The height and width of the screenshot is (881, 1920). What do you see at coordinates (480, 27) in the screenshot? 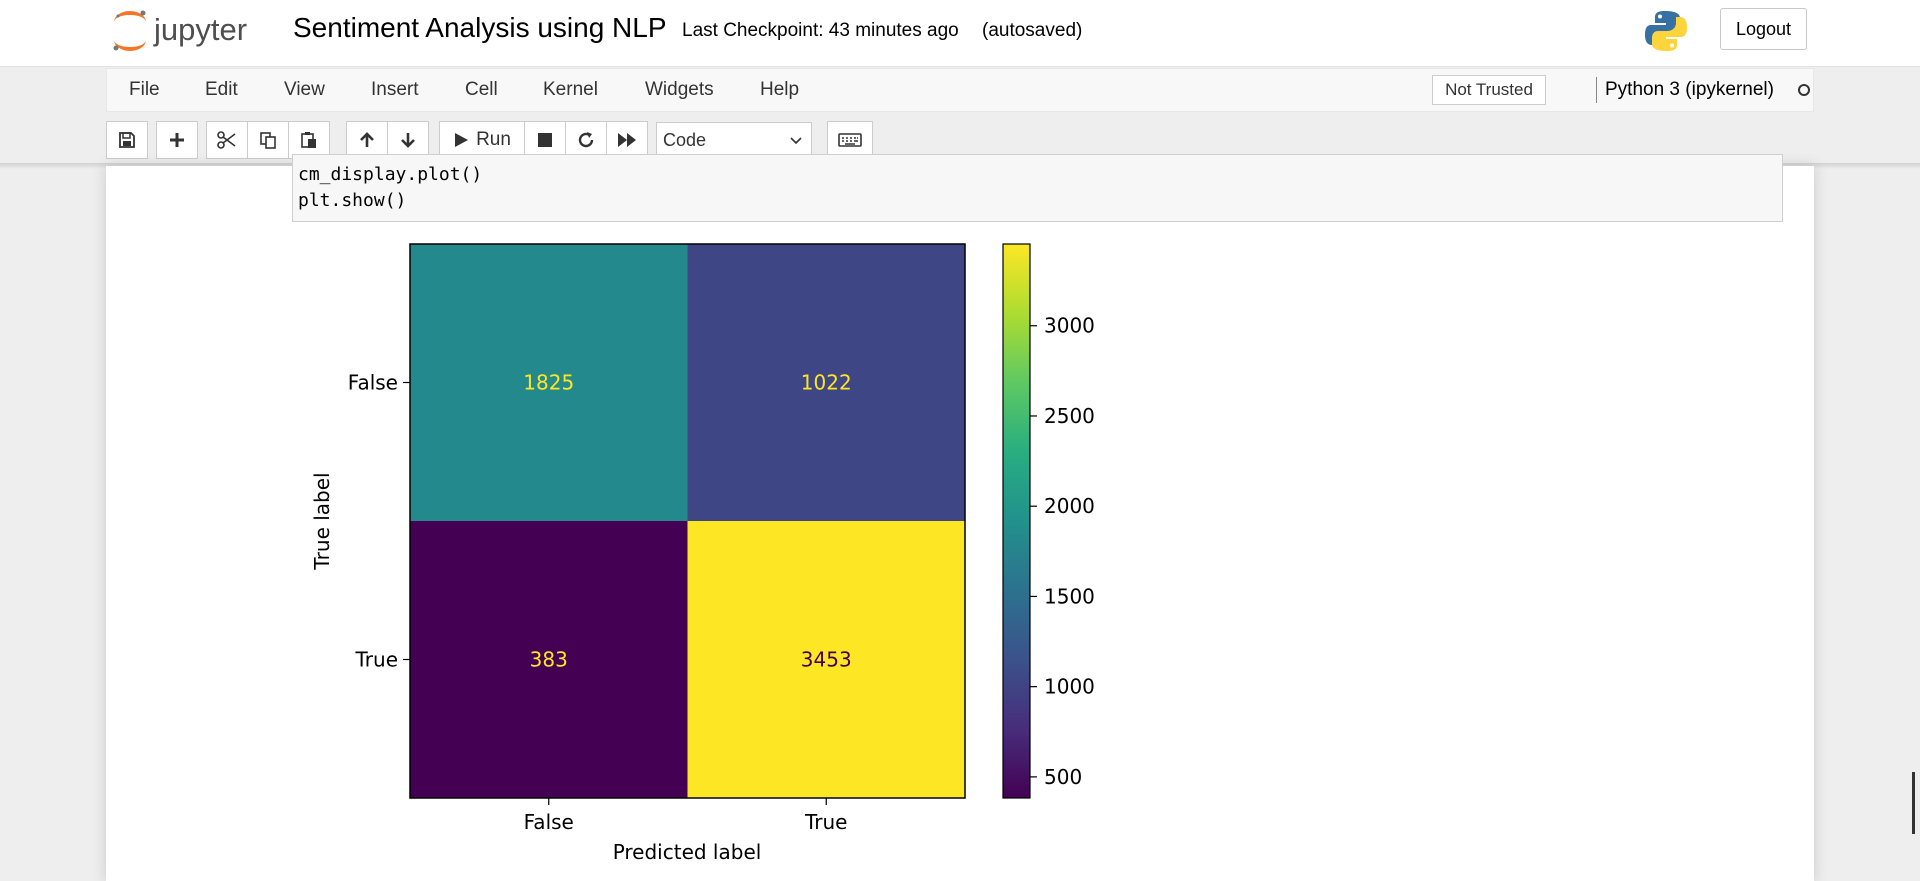
I see `notebook-name: Sentiment Analysis using NLP` at bounding box center [480, 27].